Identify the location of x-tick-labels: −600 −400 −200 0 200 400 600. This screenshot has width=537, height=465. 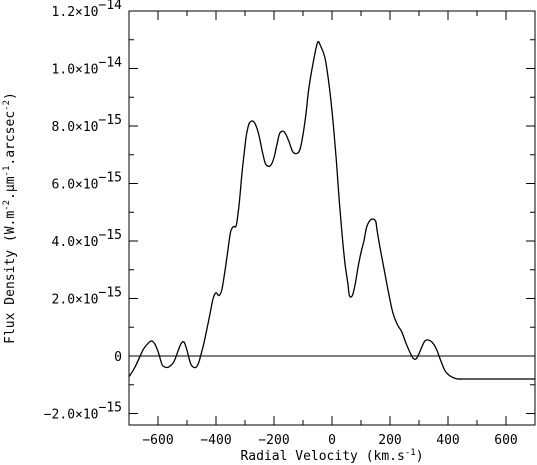
(329, 440).